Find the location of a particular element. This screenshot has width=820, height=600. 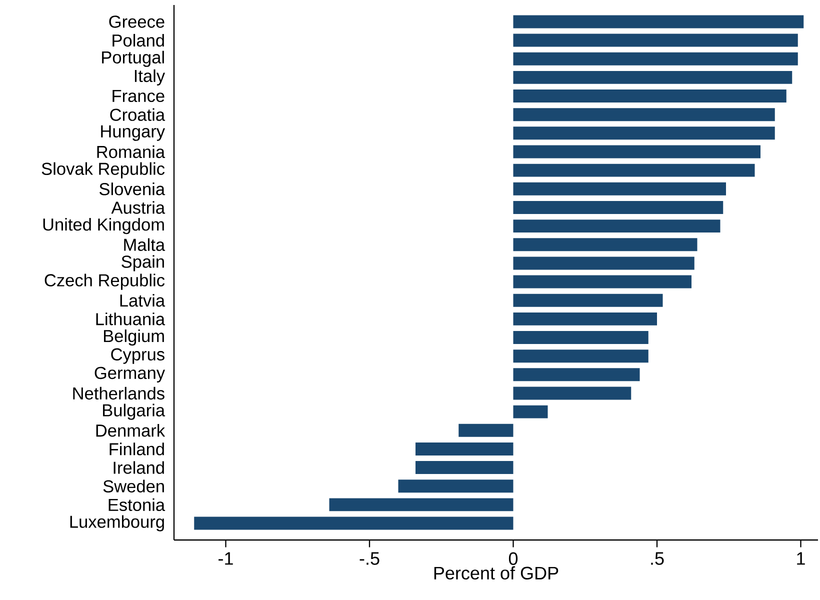

y-tick-label: Slovak Republic is located at coordinates (103, 170).